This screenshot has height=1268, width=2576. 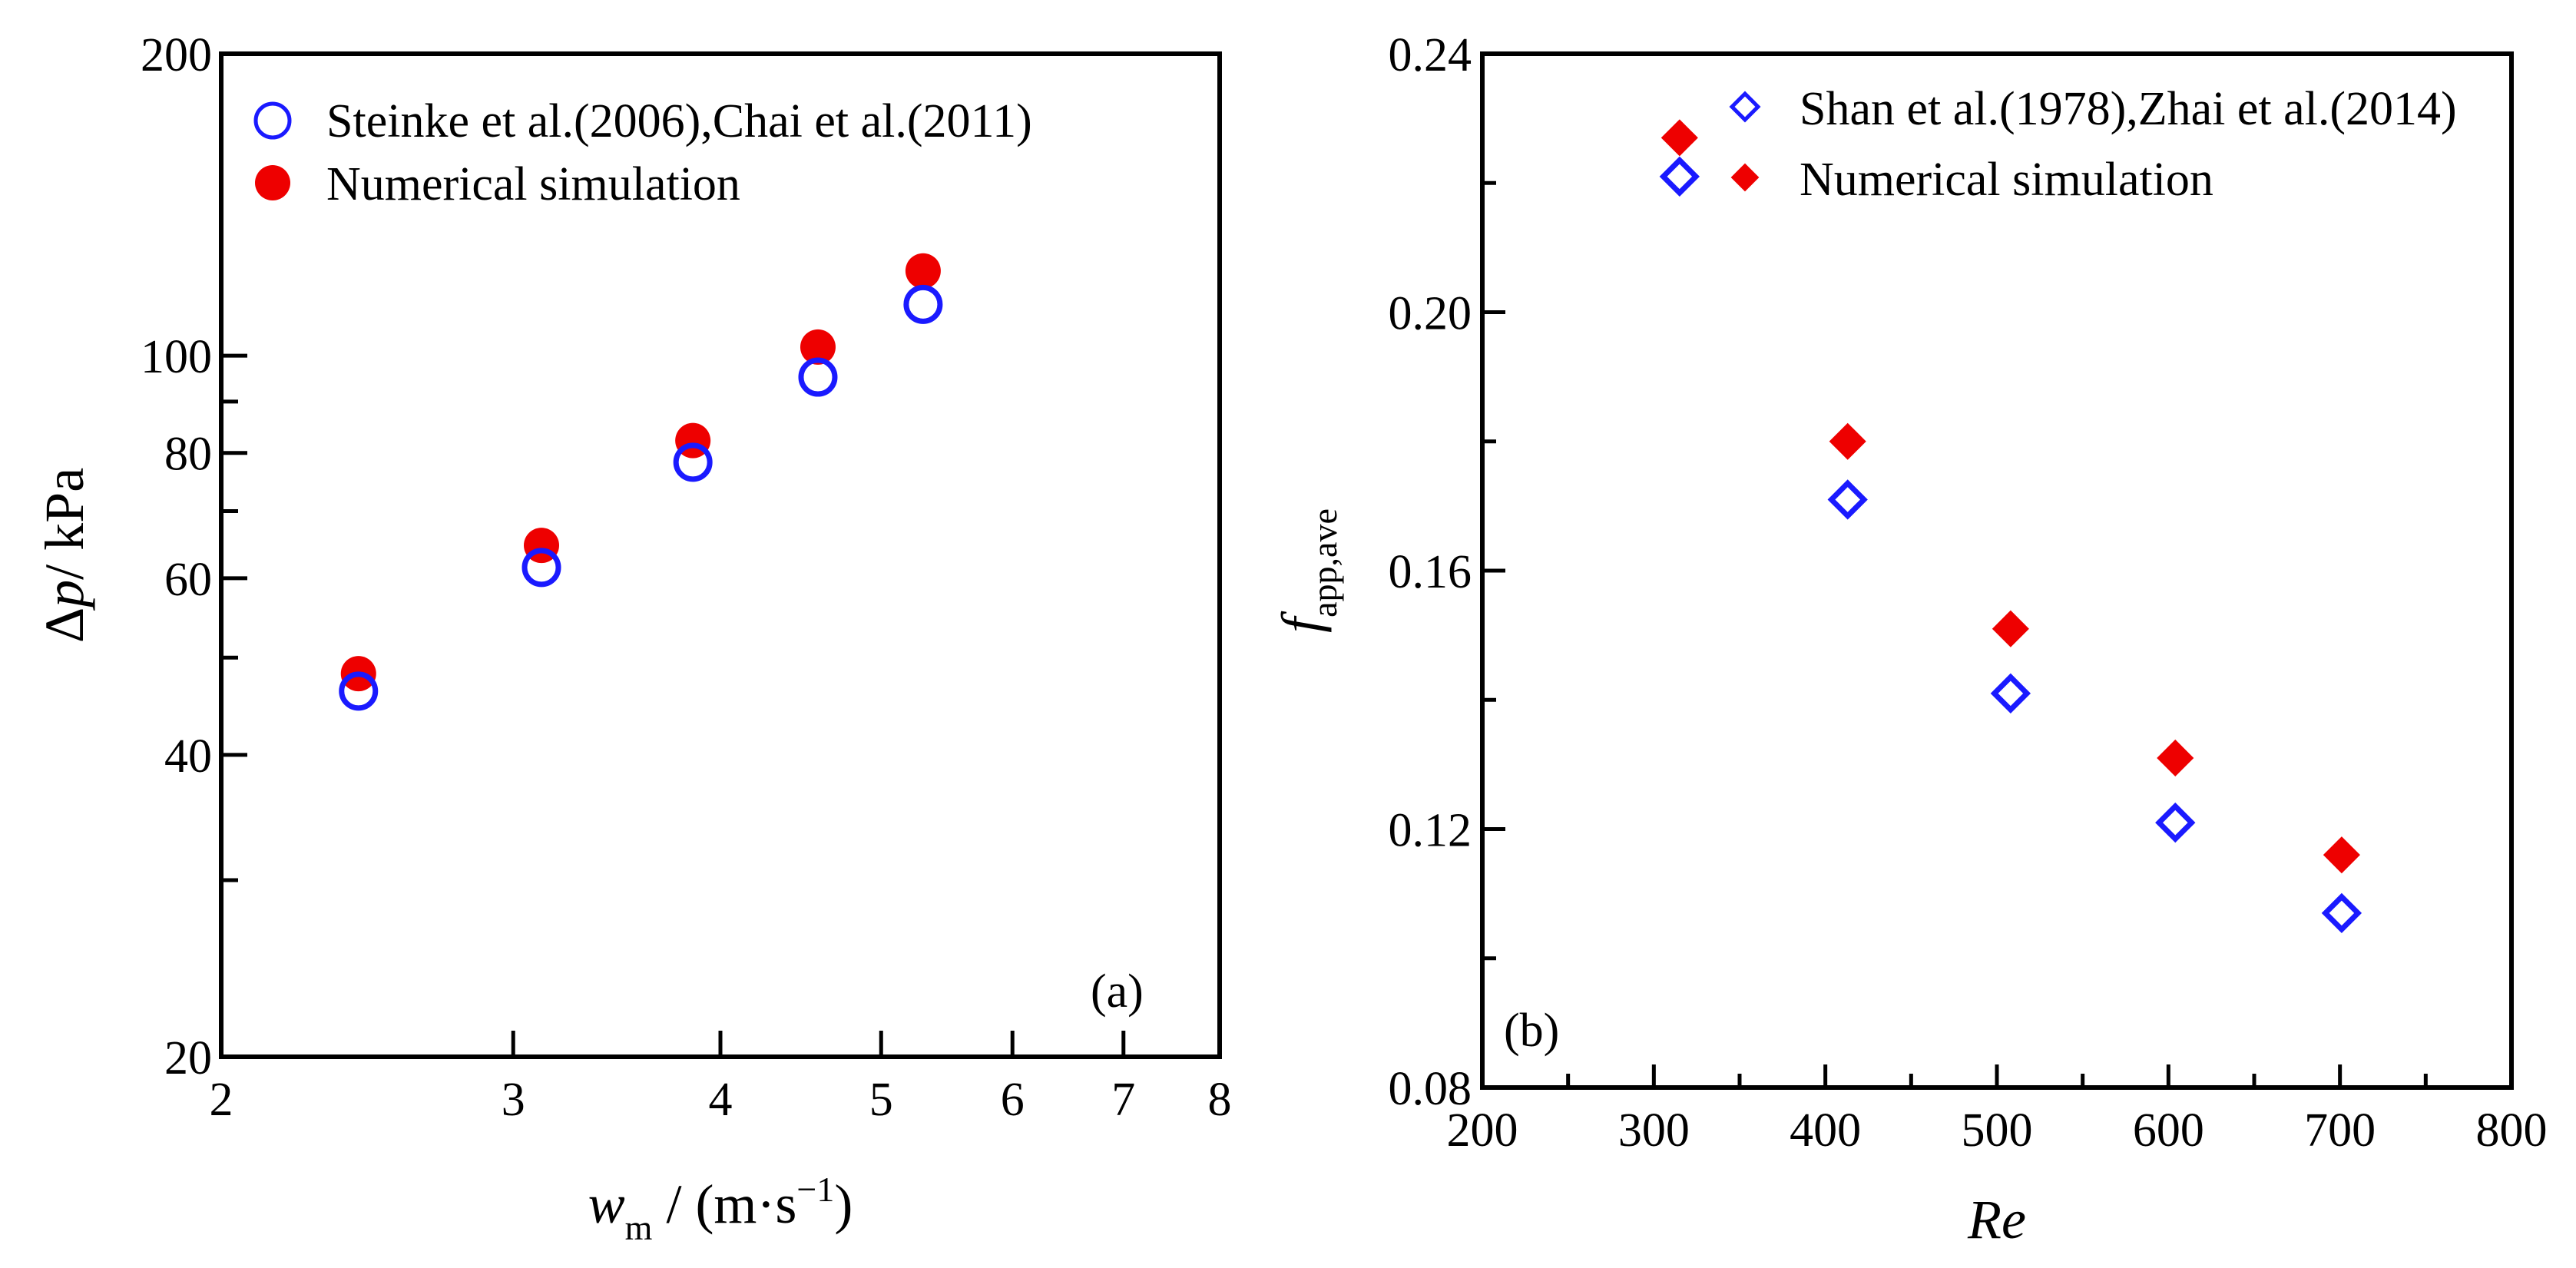 What do you see at coordinates (2340, 1130) in the screenshot?
I see `x-tick-label: 700` at bounding box center [2340, 1130].